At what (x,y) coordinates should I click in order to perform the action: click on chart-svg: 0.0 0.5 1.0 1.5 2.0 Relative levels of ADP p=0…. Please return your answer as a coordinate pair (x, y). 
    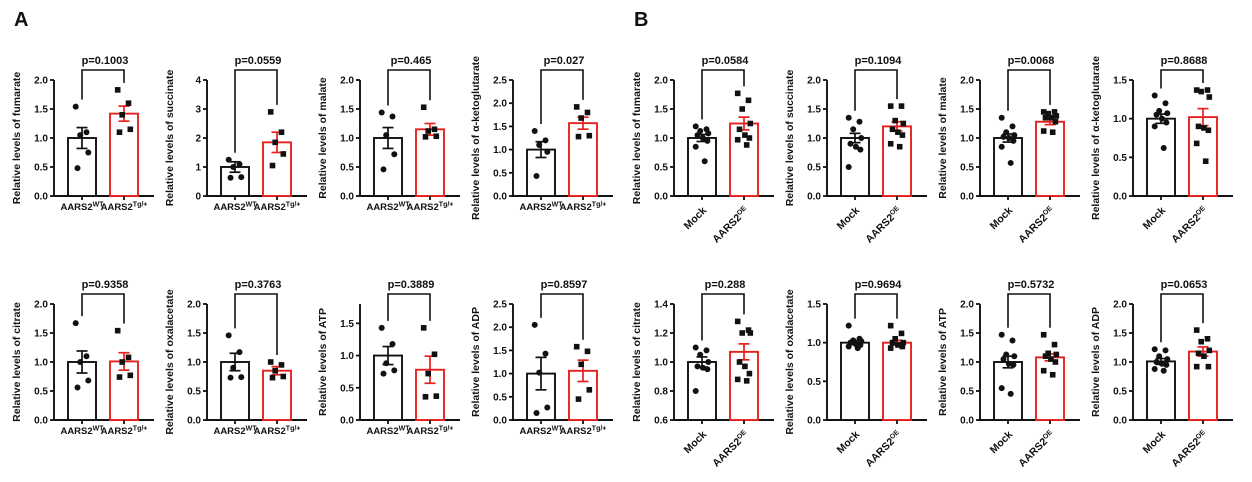
    Looking at the image, I should click on (1161, 374).